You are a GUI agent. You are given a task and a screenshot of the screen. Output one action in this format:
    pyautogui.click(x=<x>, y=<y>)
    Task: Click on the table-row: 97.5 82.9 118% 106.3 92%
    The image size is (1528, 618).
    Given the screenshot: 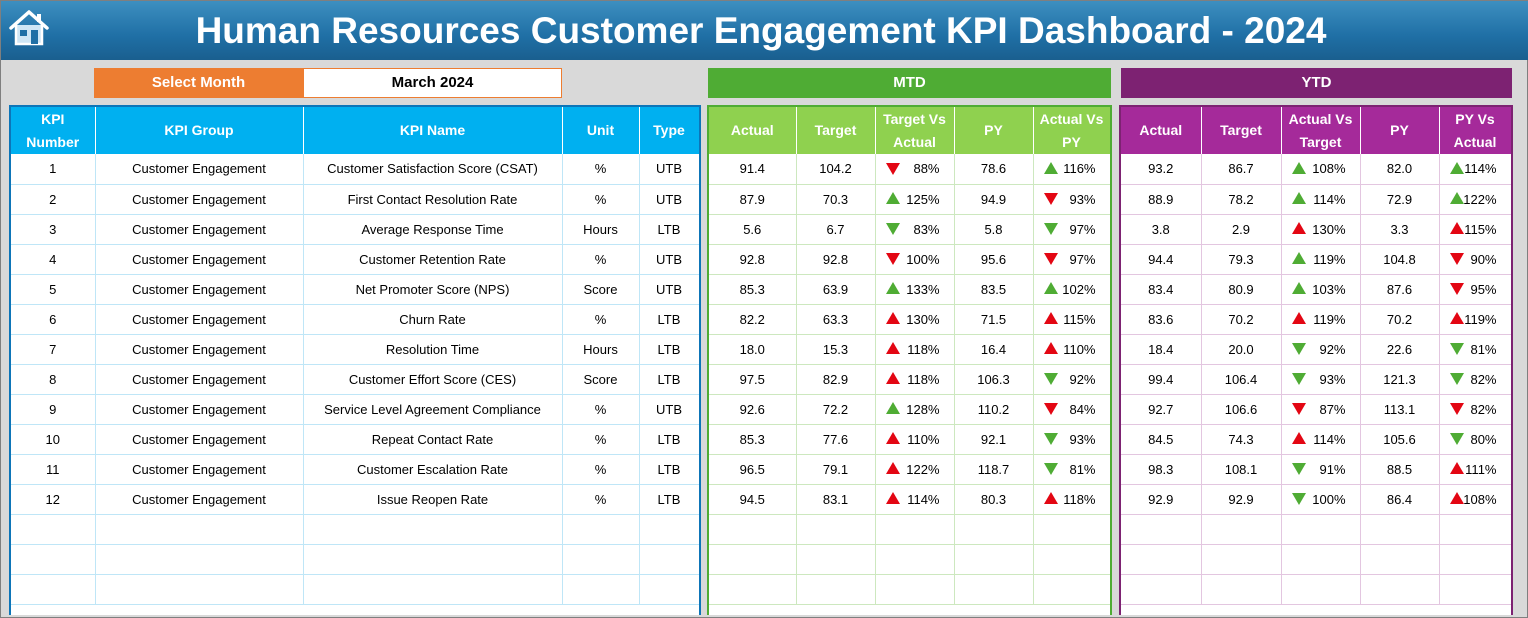 What is the action you would take?
    pyautogui.click(x=909, y=379)
    